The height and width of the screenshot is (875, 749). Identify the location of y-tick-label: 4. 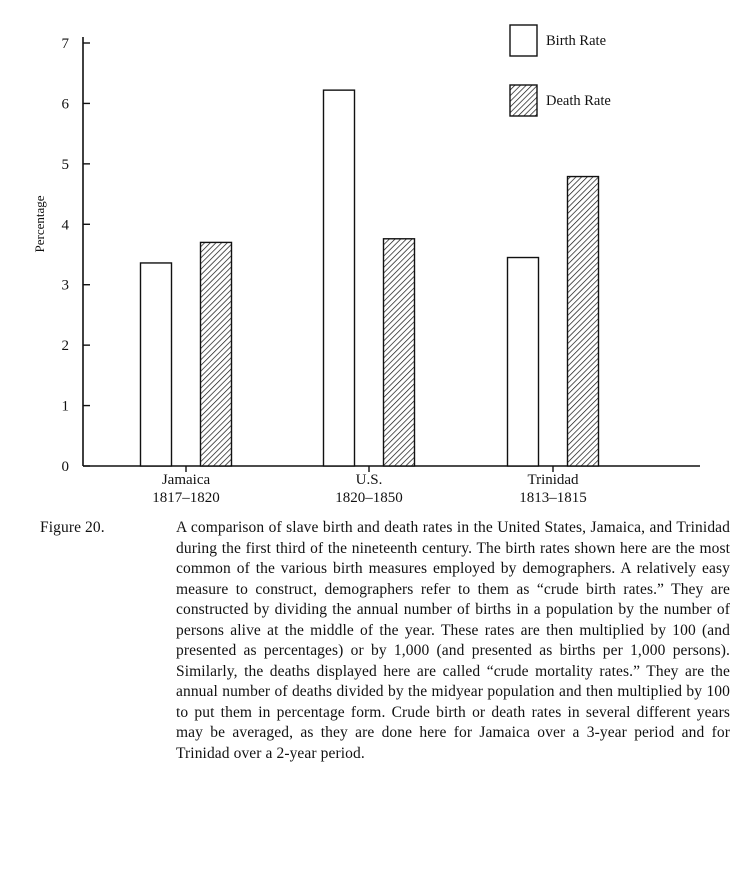
(66, 225).